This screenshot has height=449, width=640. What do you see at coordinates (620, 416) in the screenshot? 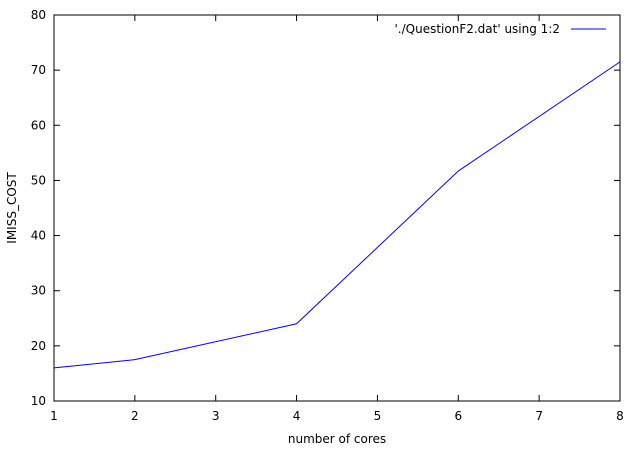
I see `x-tick-label: 8` at bounding box center [620, 416].